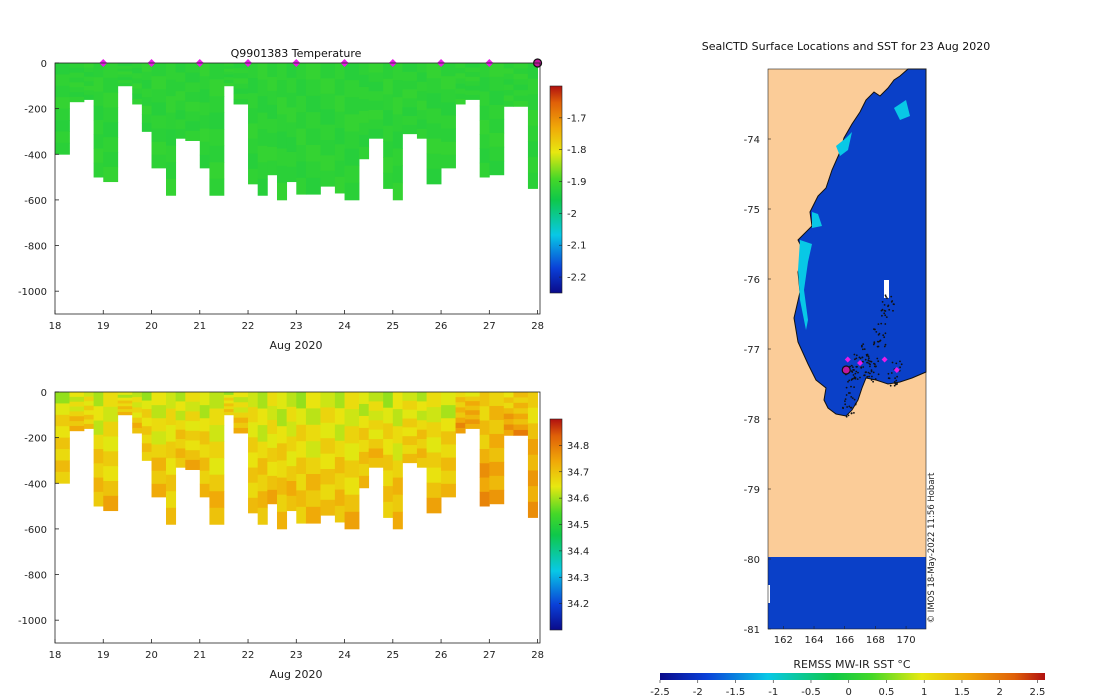 This screenshot has width=1100, height=700. What do you see at coordinates (103, 326) in the screenshot?
I see `x-tick-label: 19` at bounding box center [103, 326].